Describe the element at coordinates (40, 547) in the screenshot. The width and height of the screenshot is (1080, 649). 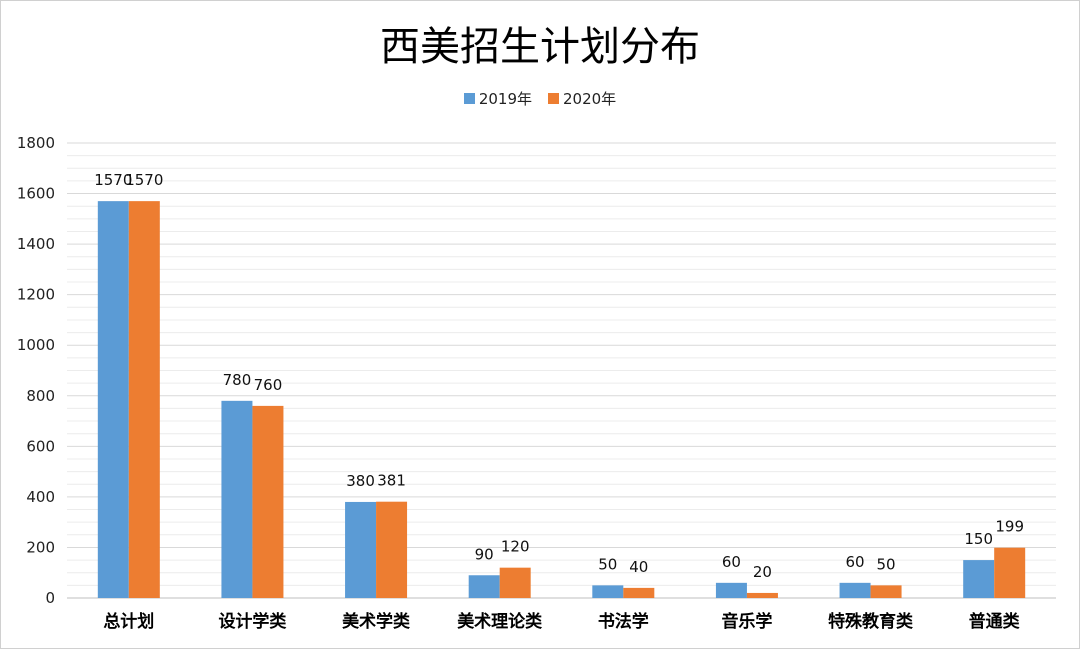
I see `y-tick-label: 200` at that location.